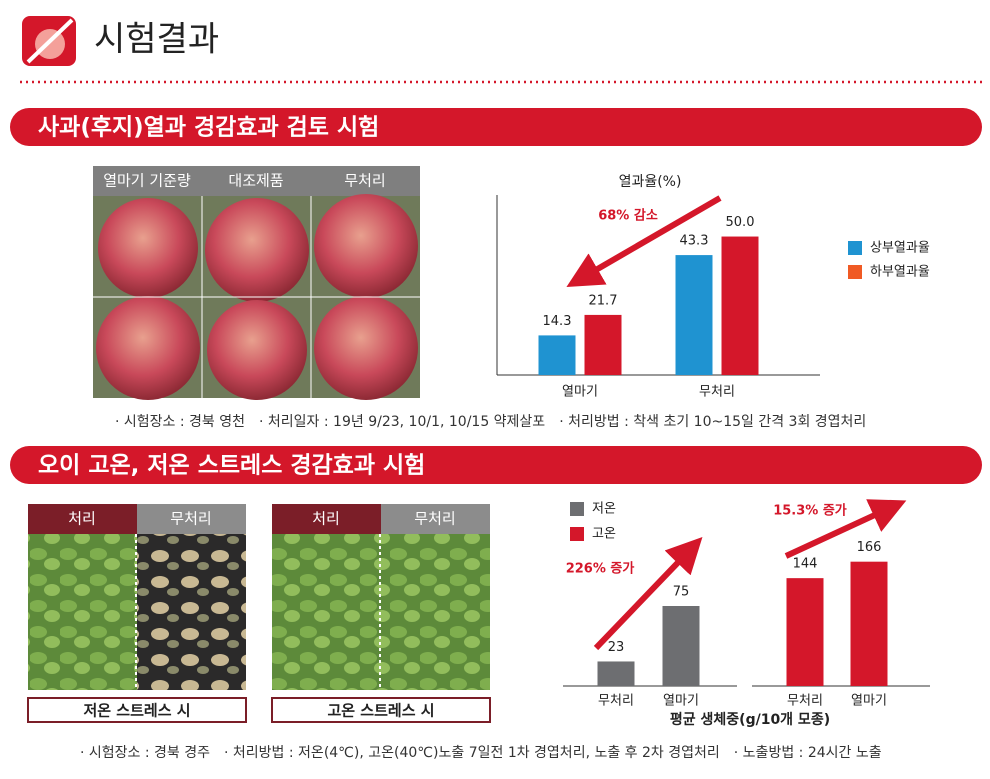 The width and height of the screenshot is (990, 779). What do you see at coordinates (208, 128) in the screenshot?
I see `section-title: 사과(후지)열과 경감효과 검토 시험` at bounding box center [208, 128].